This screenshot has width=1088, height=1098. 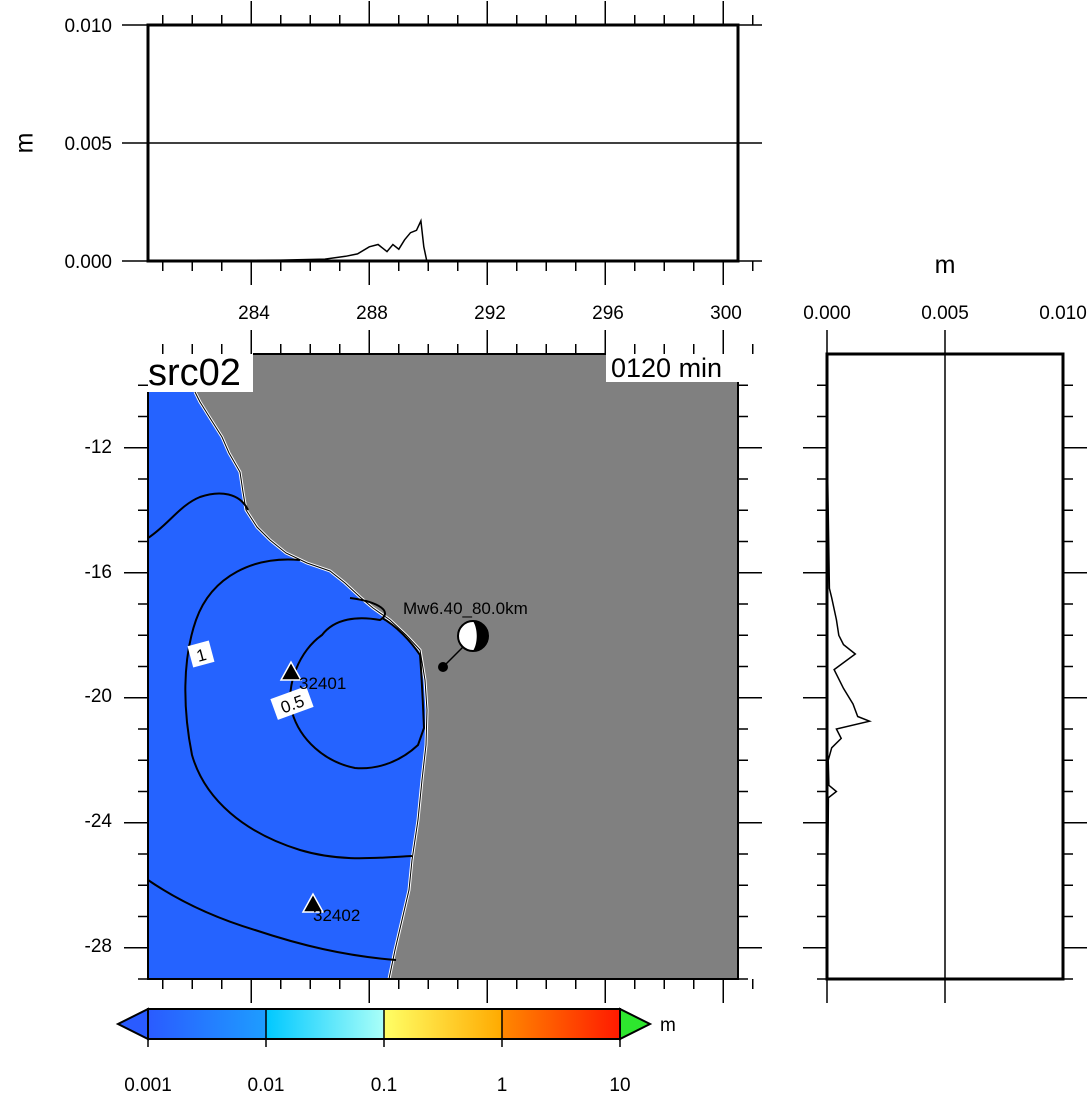 What do you see at coordinates (254, 313) in the screenshot?
I see `top-xtick-label: 284` at bounding box center [254, 313].